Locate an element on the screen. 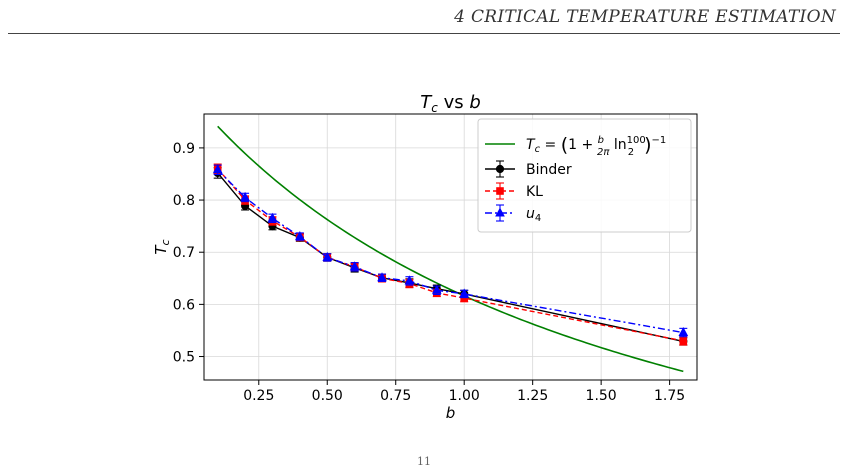 The width and height of the screenshot is (848, 468). legend-curve-label: Tc = (1 + b 2π ln100 2)−1 is located at coordinates (596, 146).